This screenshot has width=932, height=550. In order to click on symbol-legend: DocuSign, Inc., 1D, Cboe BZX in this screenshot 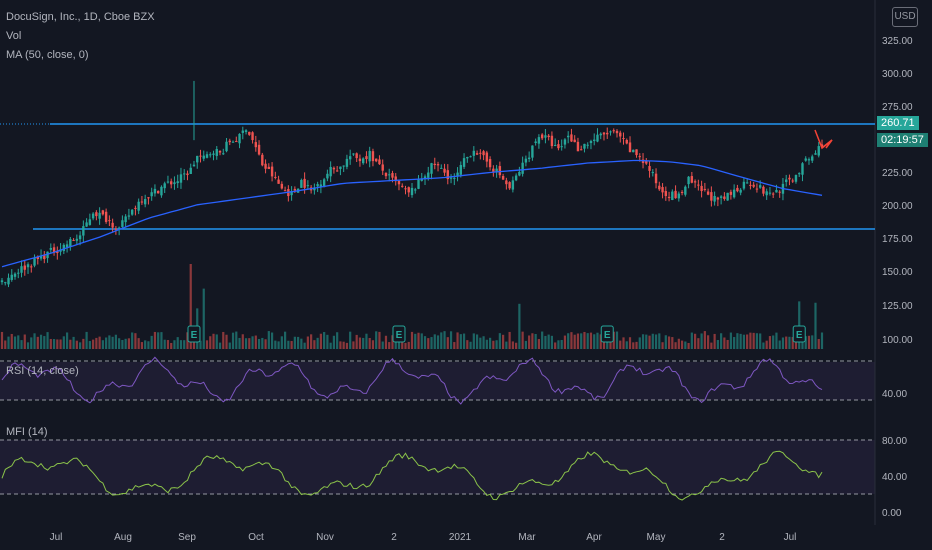, I will do `click(80, 17)`.